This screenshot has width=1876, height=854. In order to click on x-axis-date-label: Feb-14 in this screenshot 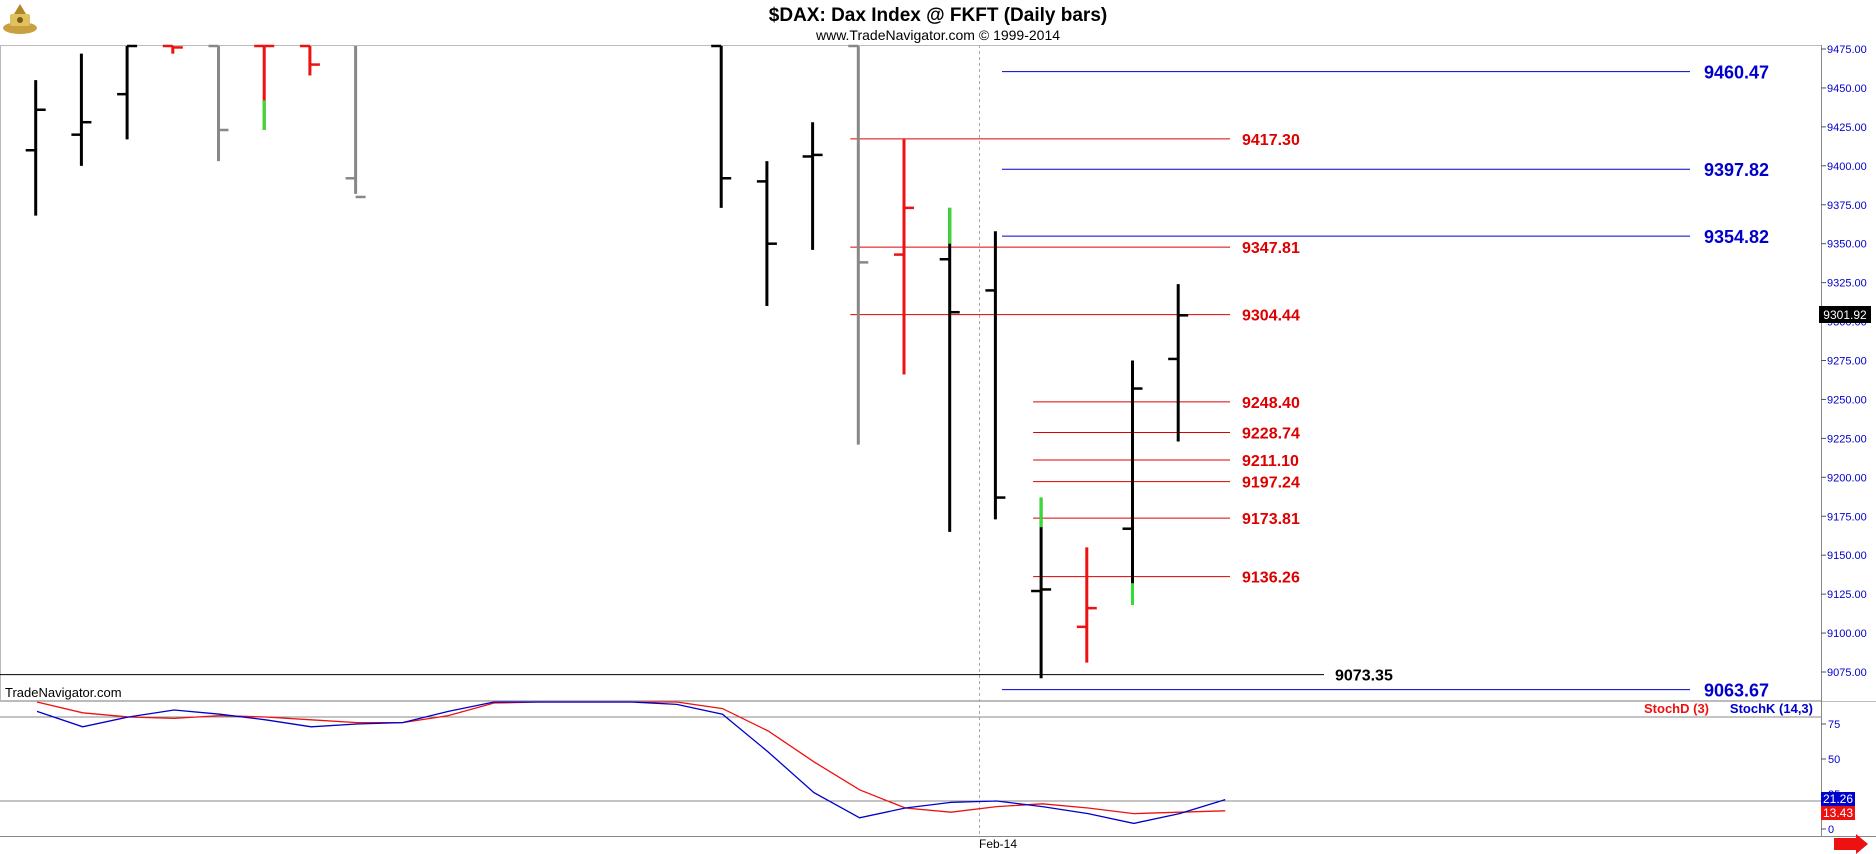, I will do `click(998, 844)`.